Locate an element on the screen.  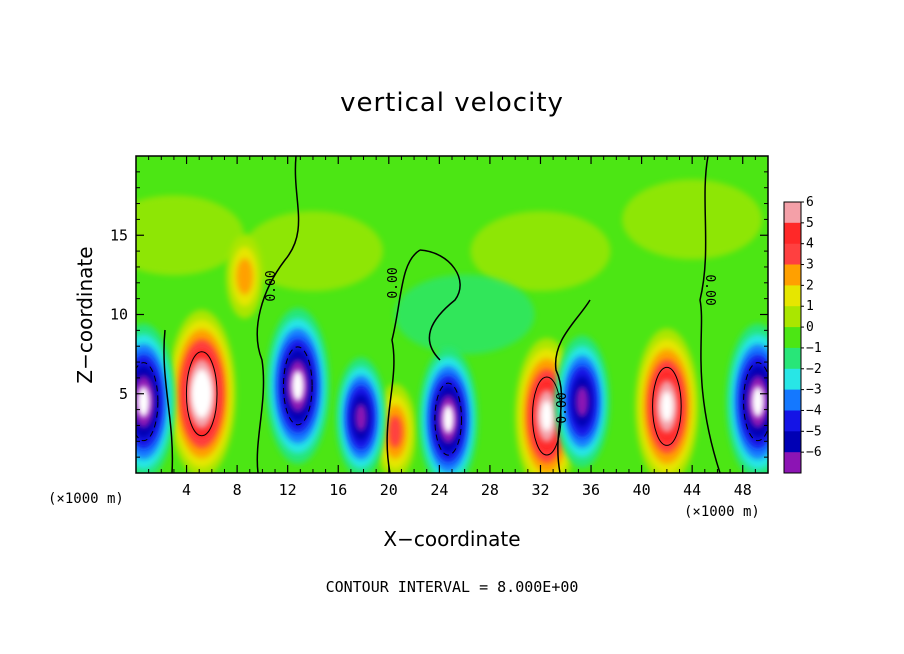
chart-title: vertical velocity is located at coordinates (452, 103).